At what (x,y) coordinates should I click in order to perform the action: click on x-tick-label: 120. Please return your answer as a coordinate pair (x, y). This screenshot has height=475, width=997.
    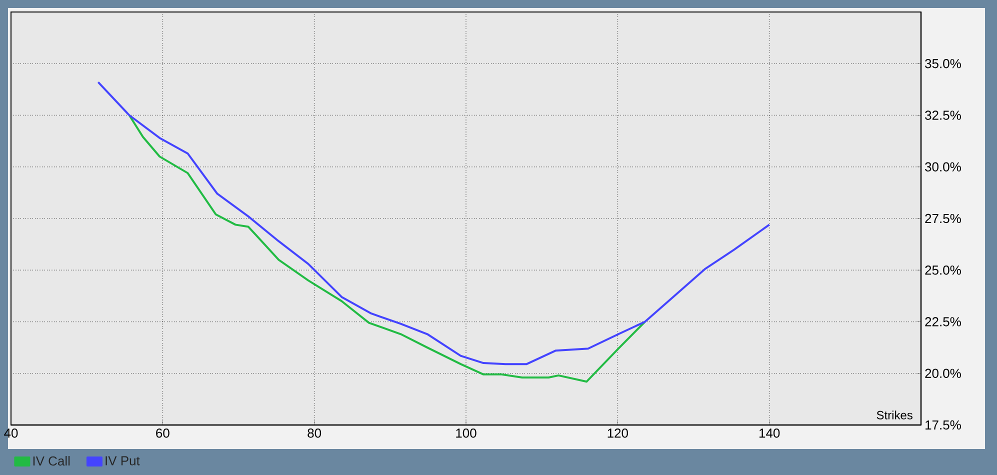
    Looking at the image, I should click on (618, 433).